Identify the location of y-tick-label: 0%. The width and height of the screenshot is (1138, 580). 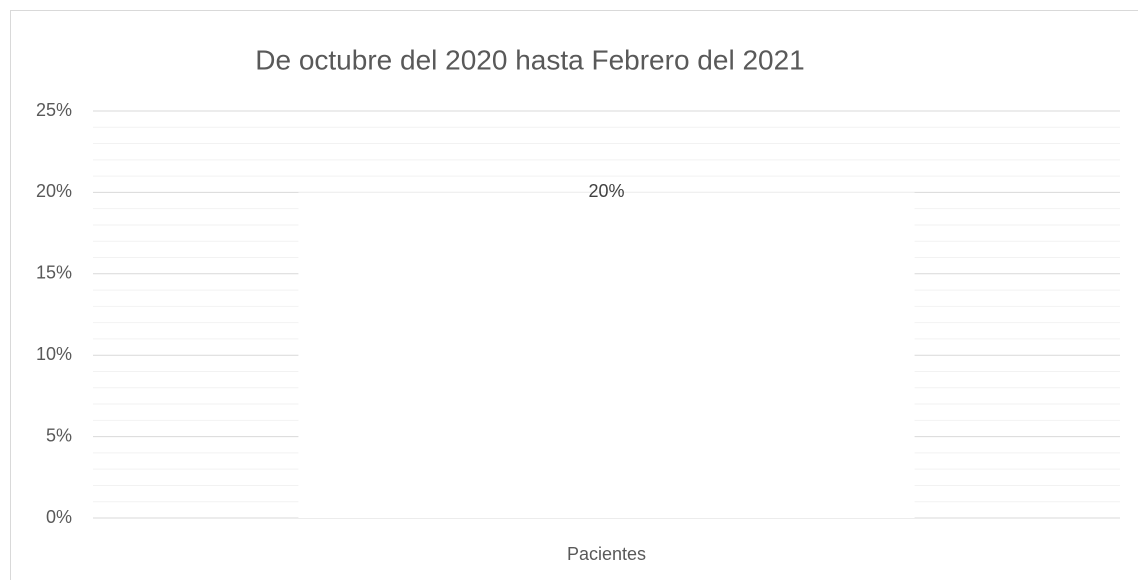
(59, 517).